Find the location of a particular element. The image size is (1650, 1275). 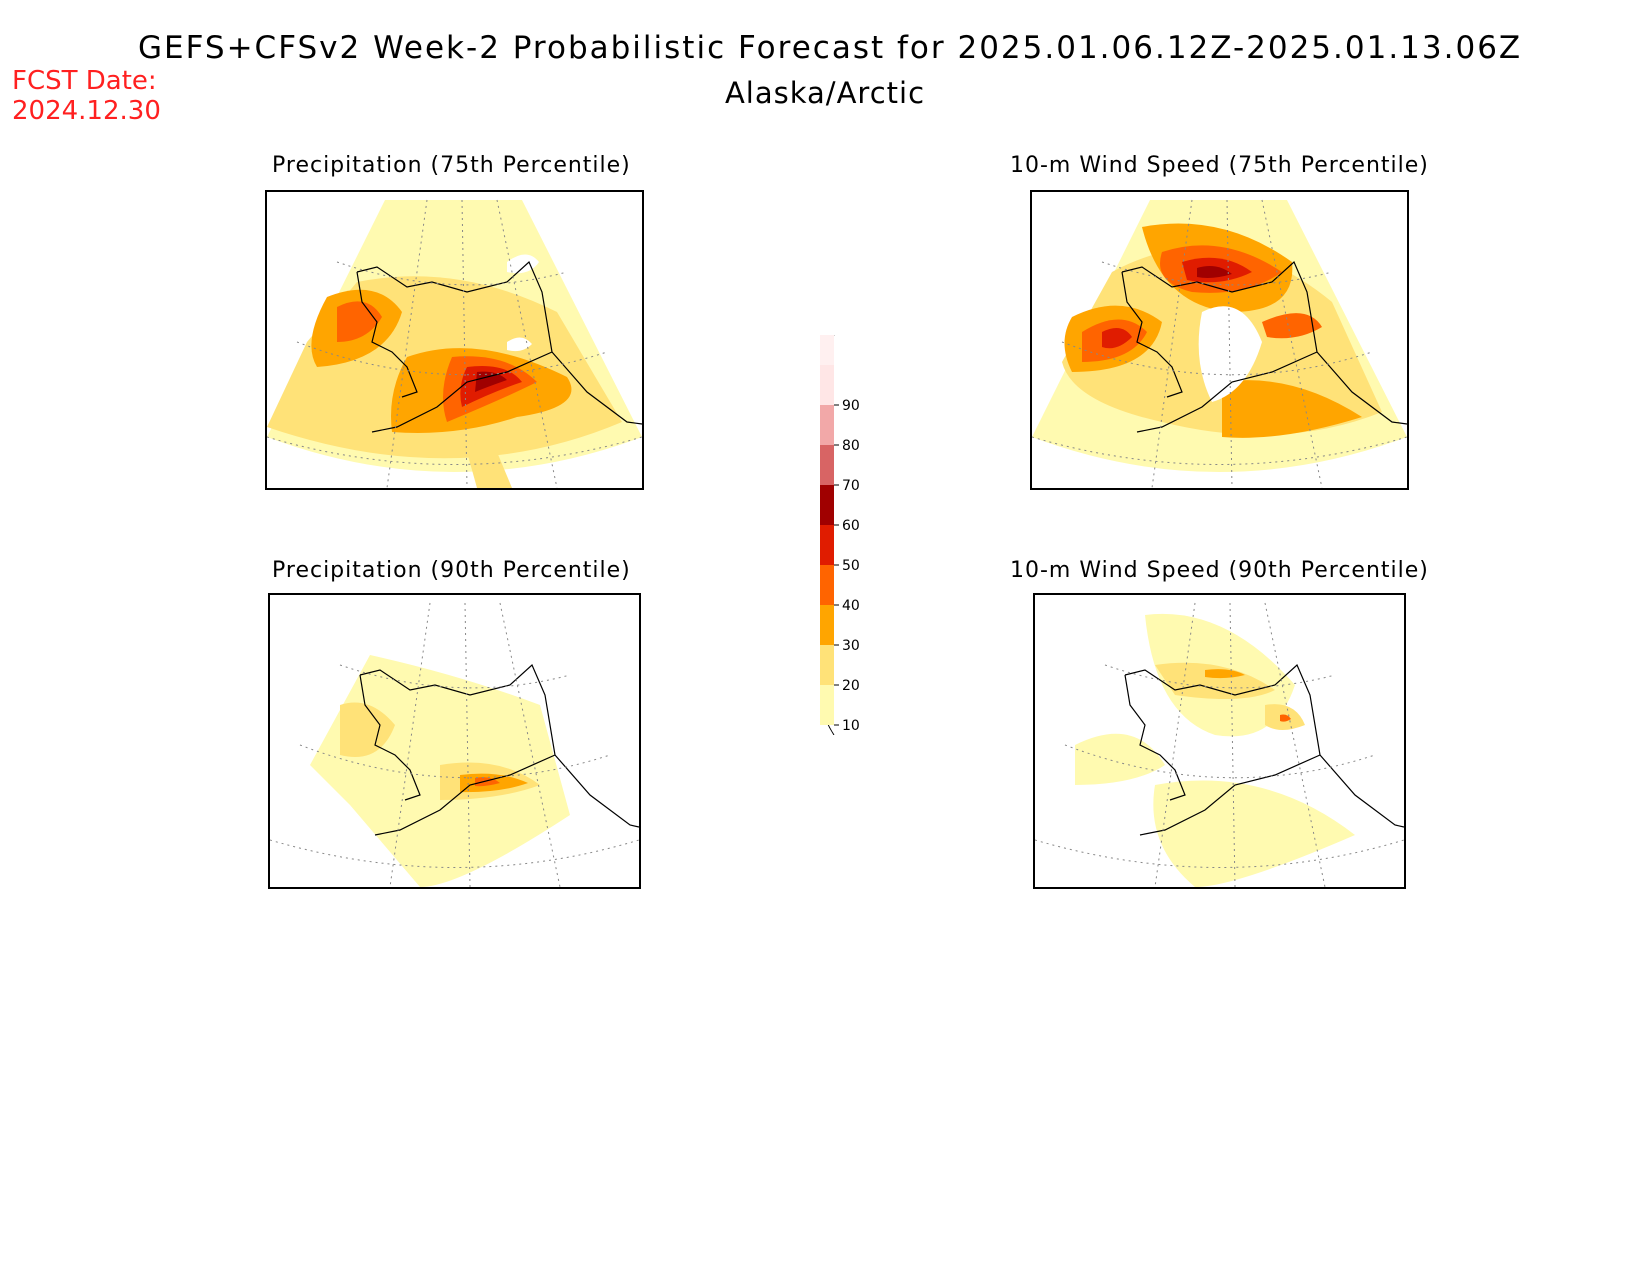

colorbar-label: 10 is located at coordinates (851, 726).